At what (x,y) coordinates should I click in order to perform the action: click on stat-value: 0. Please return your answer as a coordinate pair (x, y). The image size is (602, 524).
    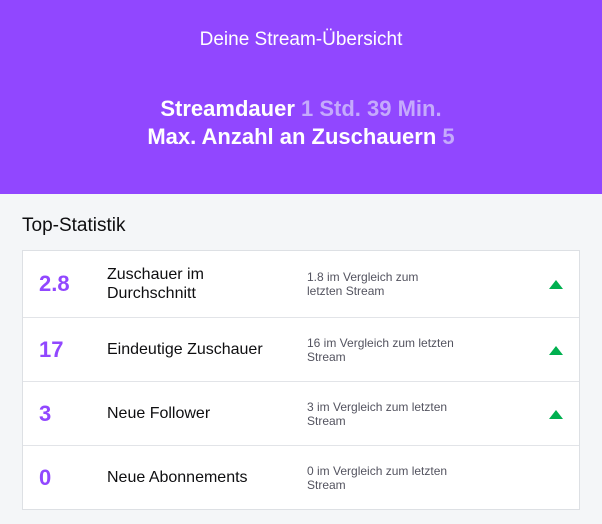
    Looking at the image, I should click on (45, 477).